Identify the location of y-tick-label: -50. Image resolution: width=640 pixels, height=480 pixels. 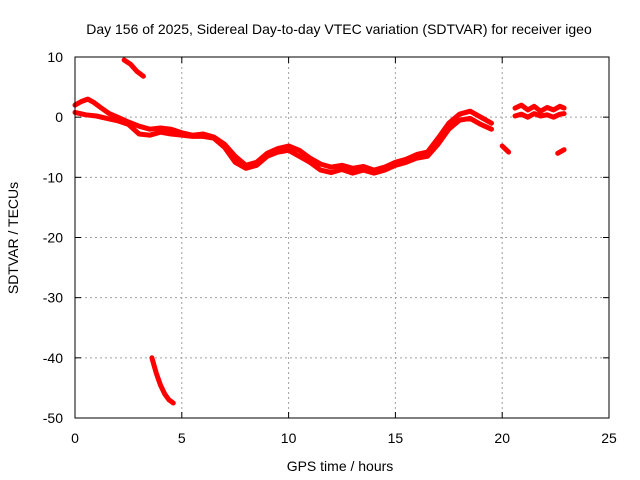
(53, 418).